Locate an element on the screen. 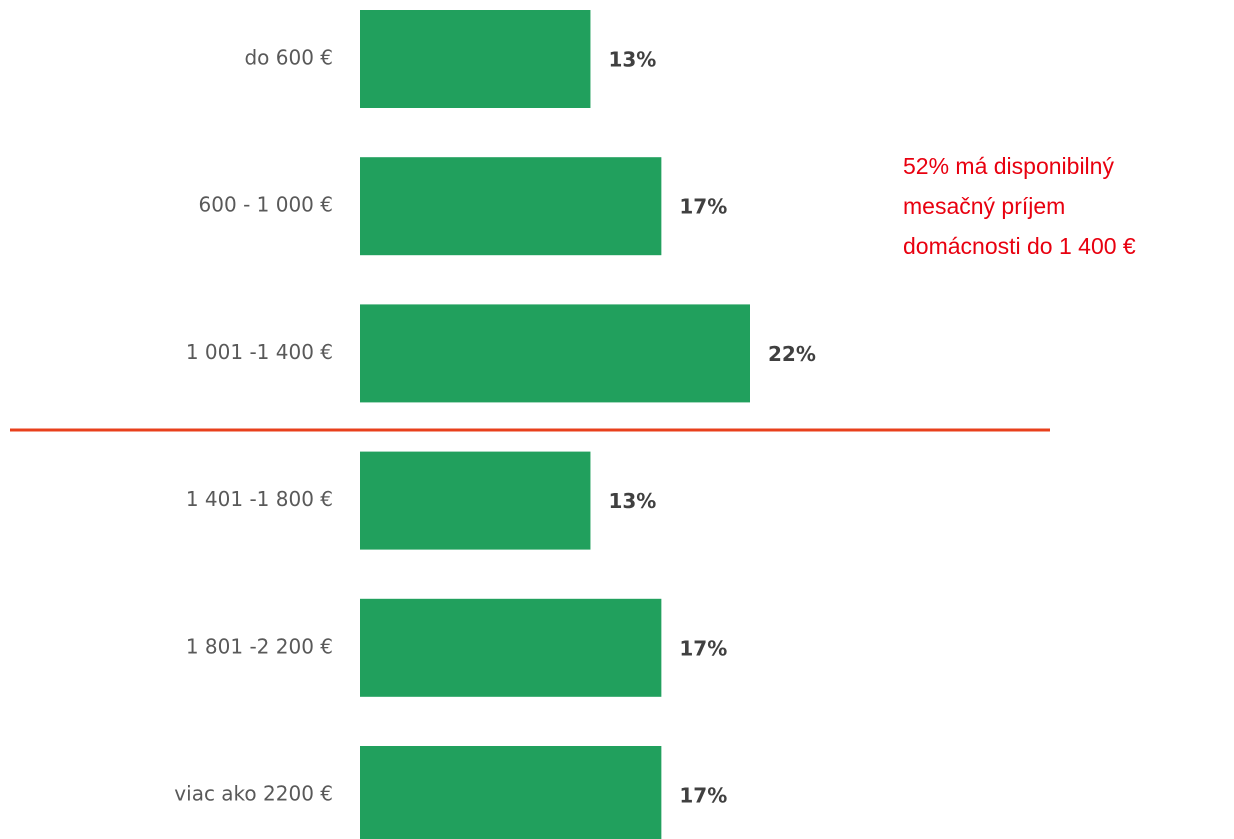 The image size is (1234, 839). category-label: do 600 € is located at coordinates (288, 58).